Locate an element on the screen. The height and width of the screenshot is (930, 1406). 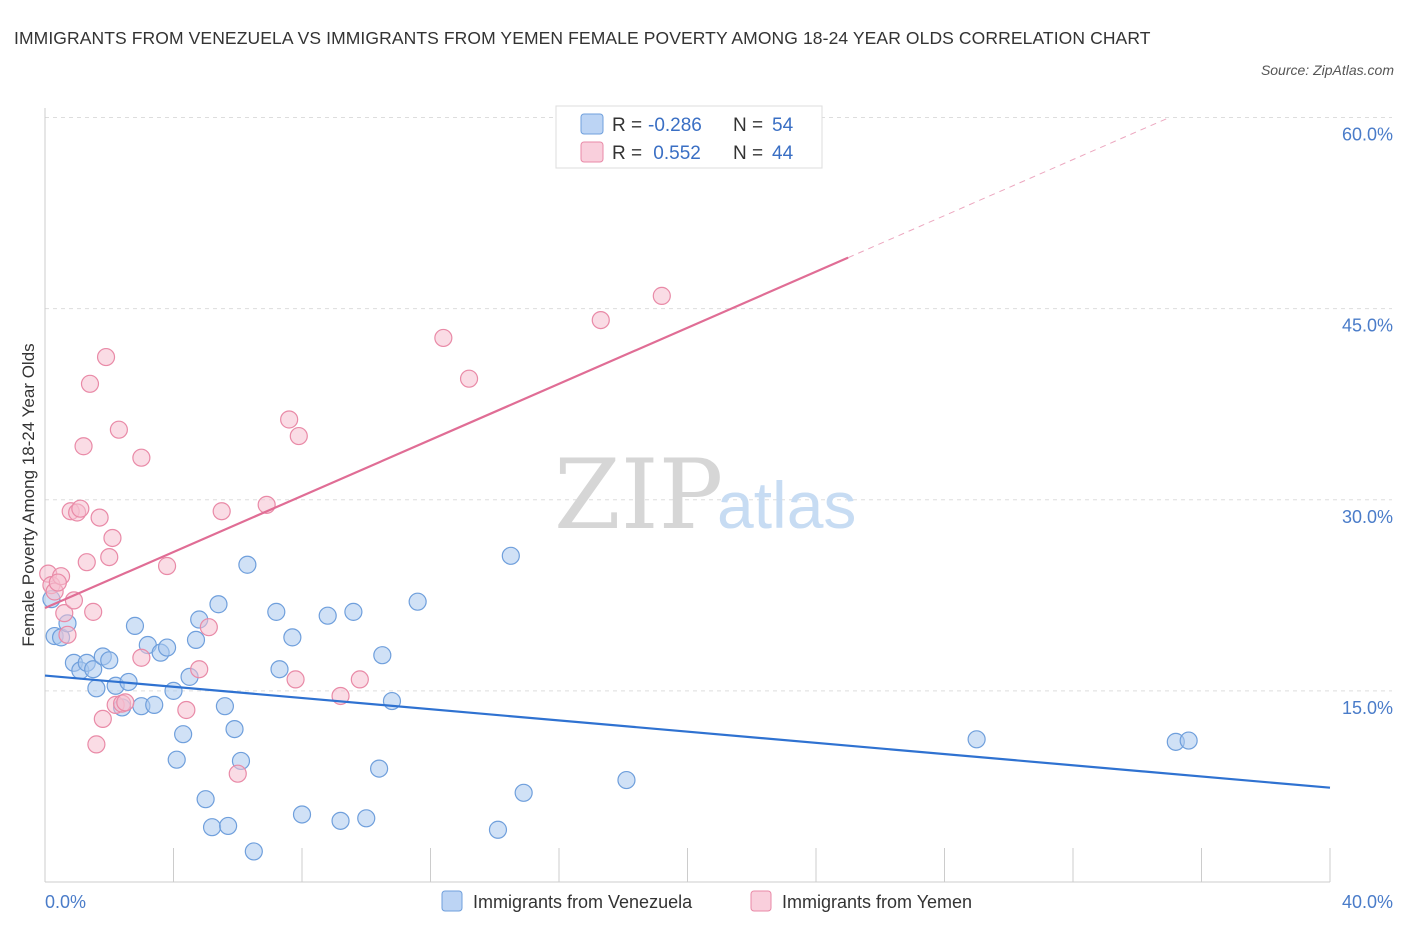
watermark-zip: ZIP is located at coordinates (638, 495).